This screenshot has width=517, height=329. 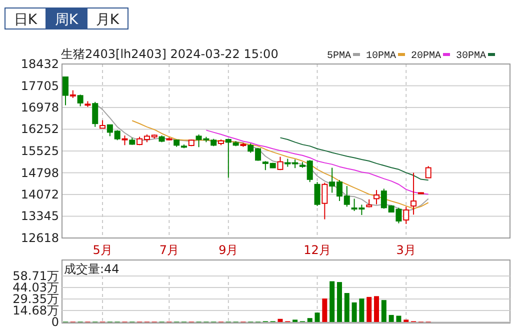 What do you see at coordinates (39, 238) in the screenshot?
I see `y-tick-label: 12618` at bounding box center [39, 238].